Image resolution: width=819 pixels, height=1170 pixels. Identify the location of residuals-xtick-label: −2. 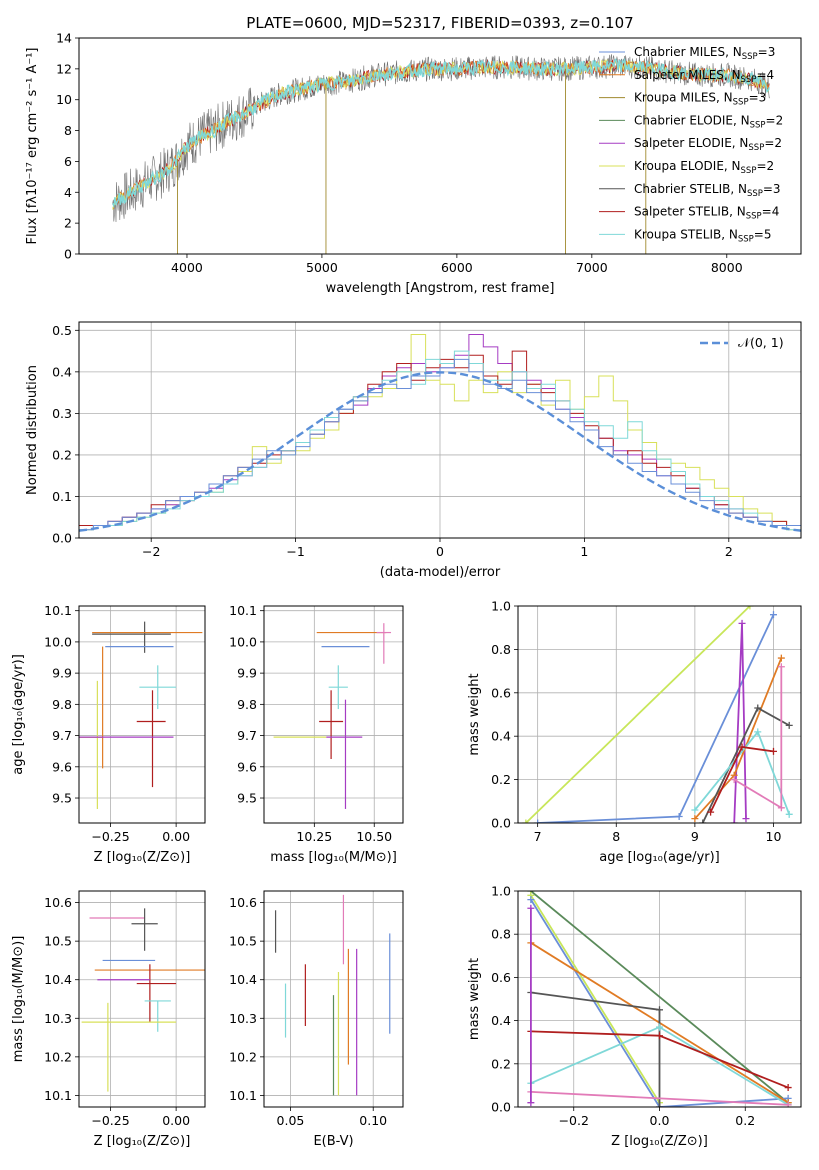
(151, 551).